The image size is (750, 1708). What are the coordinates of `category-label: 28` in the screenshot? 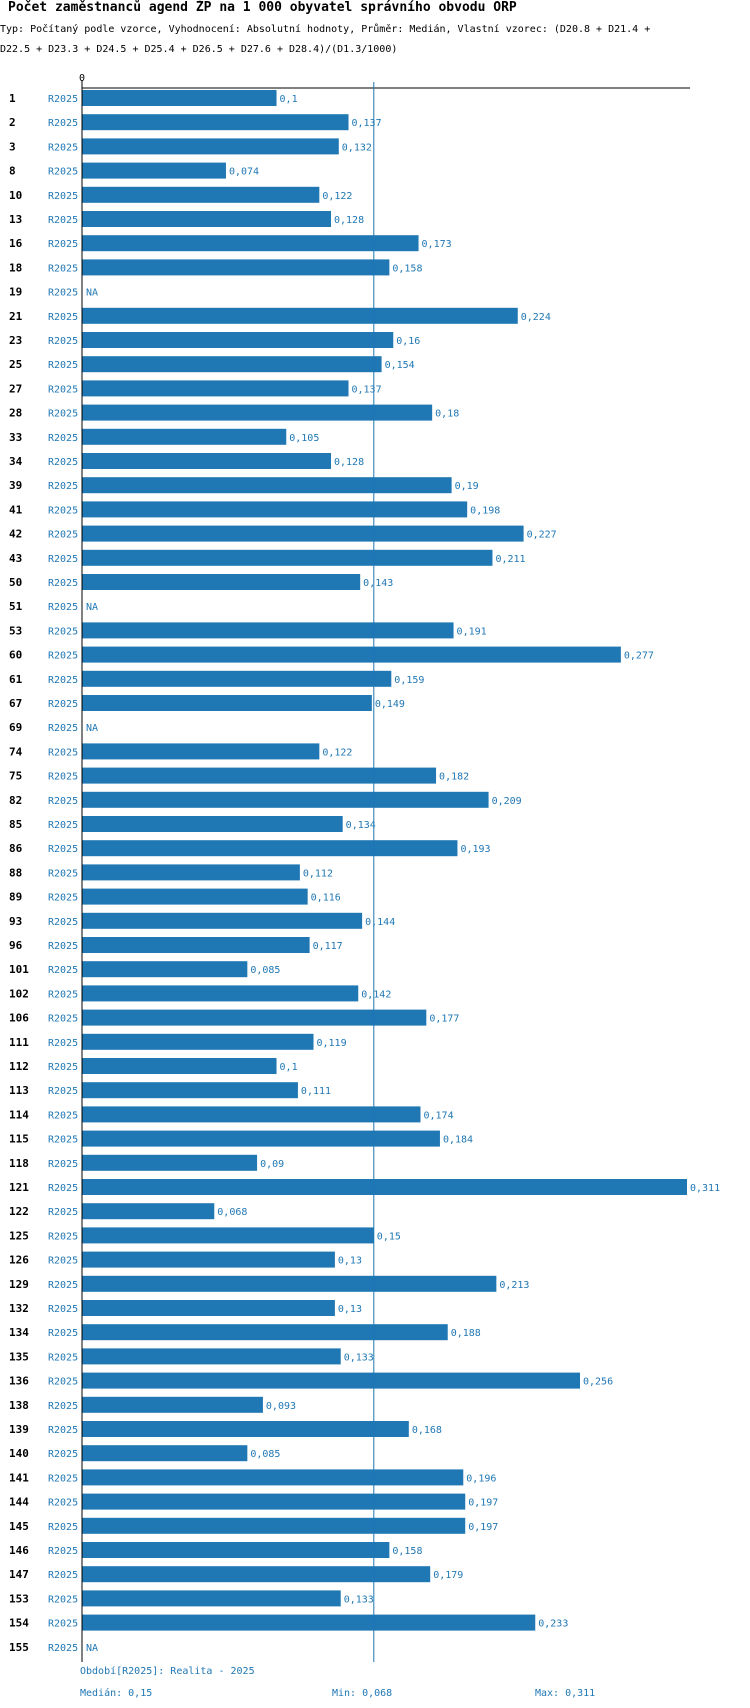 It's located at (15, 413).